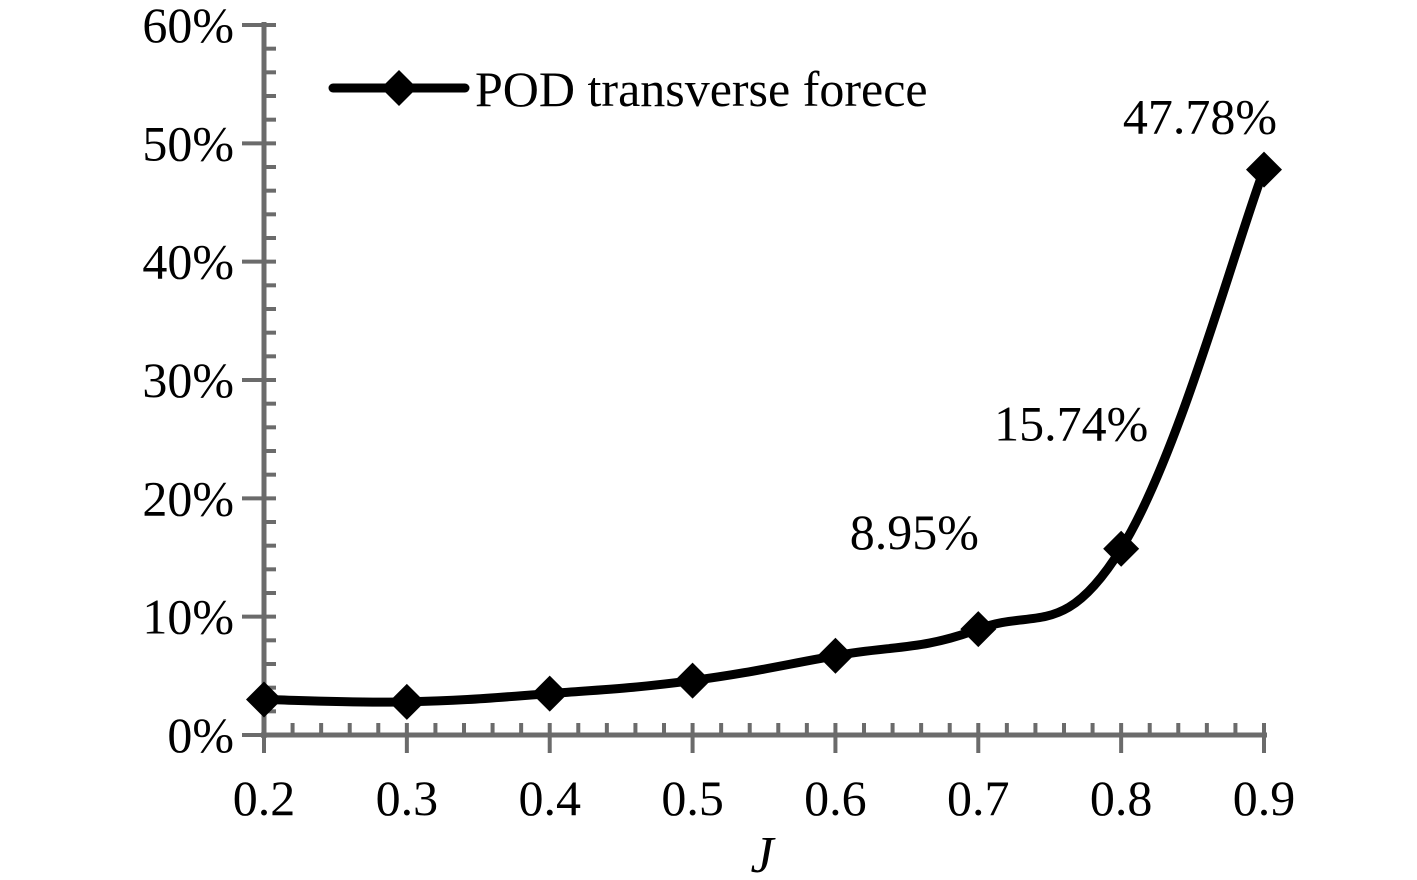 Image resolution: width=1417 pixels, height=880 pixels. Describe the element at coordinates (188, 380) in the screenshot. I see `y-tick-label: 30%` at that location.